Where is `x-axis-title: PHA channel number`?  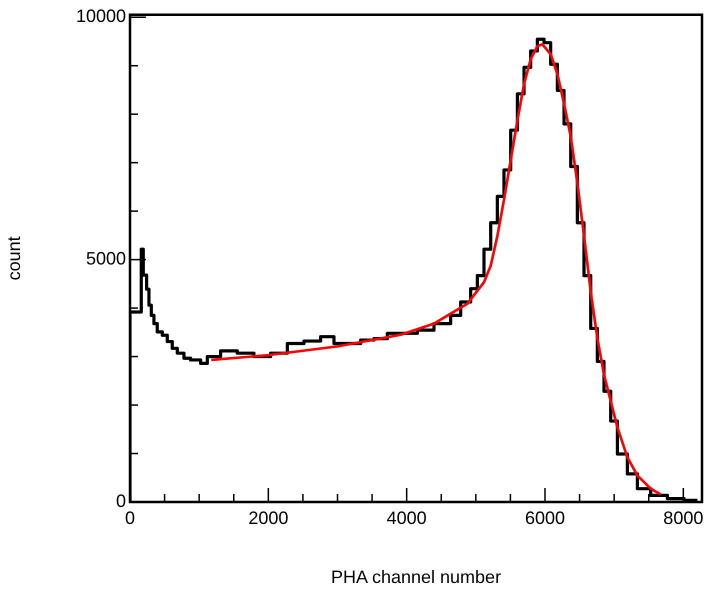 x-axis-title: PHA channel number is located at coordinates (416, 577).